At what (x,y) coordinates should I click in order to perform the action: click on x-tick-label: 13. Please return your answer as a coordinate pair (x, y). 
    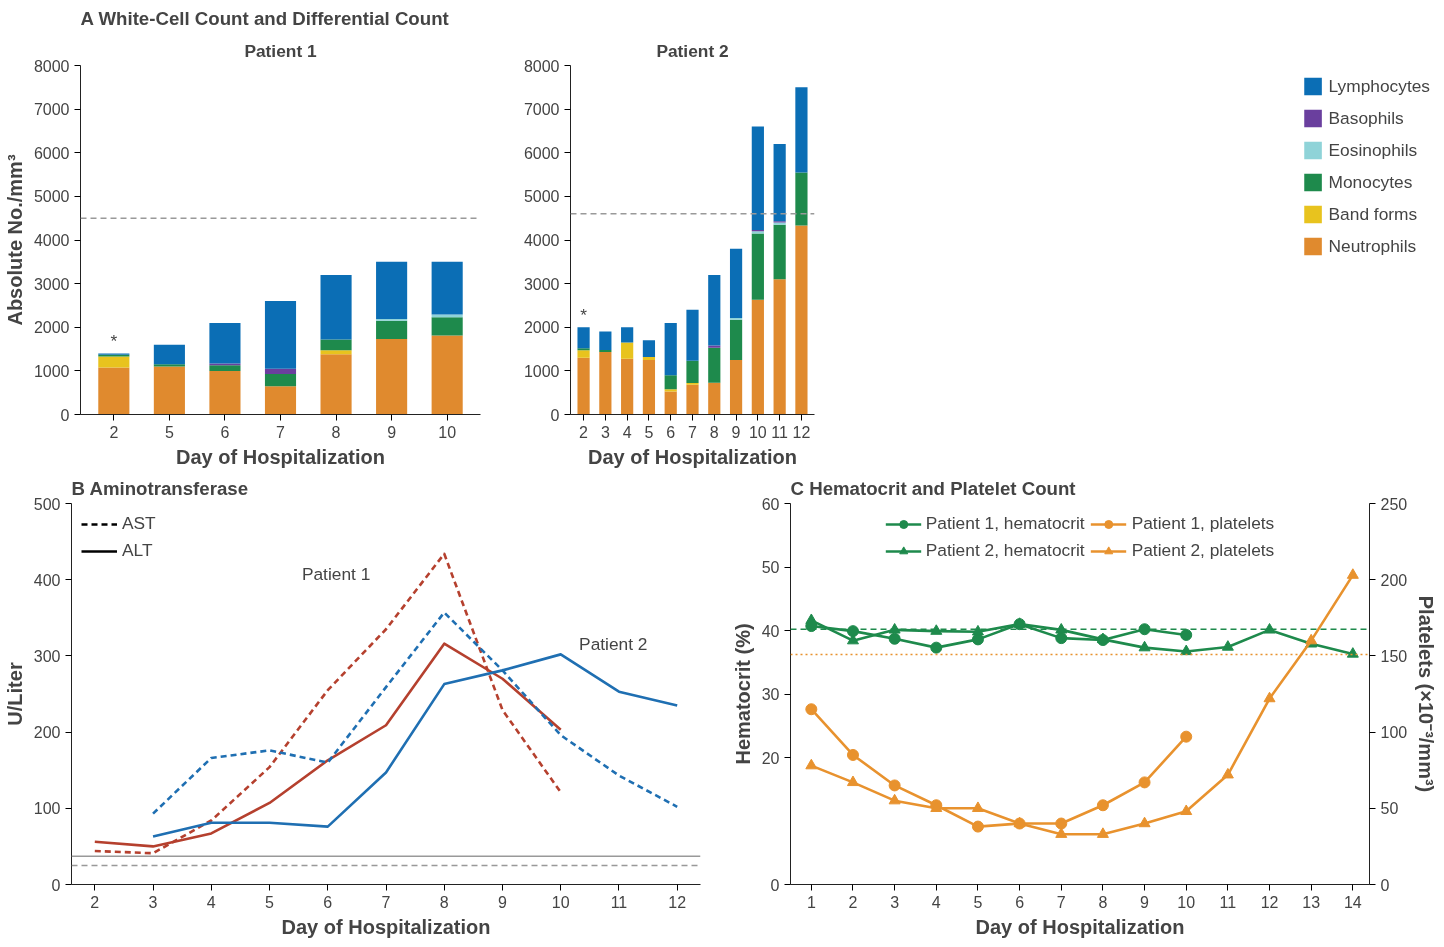
    Looking at the image, I should click on (1311, 902).